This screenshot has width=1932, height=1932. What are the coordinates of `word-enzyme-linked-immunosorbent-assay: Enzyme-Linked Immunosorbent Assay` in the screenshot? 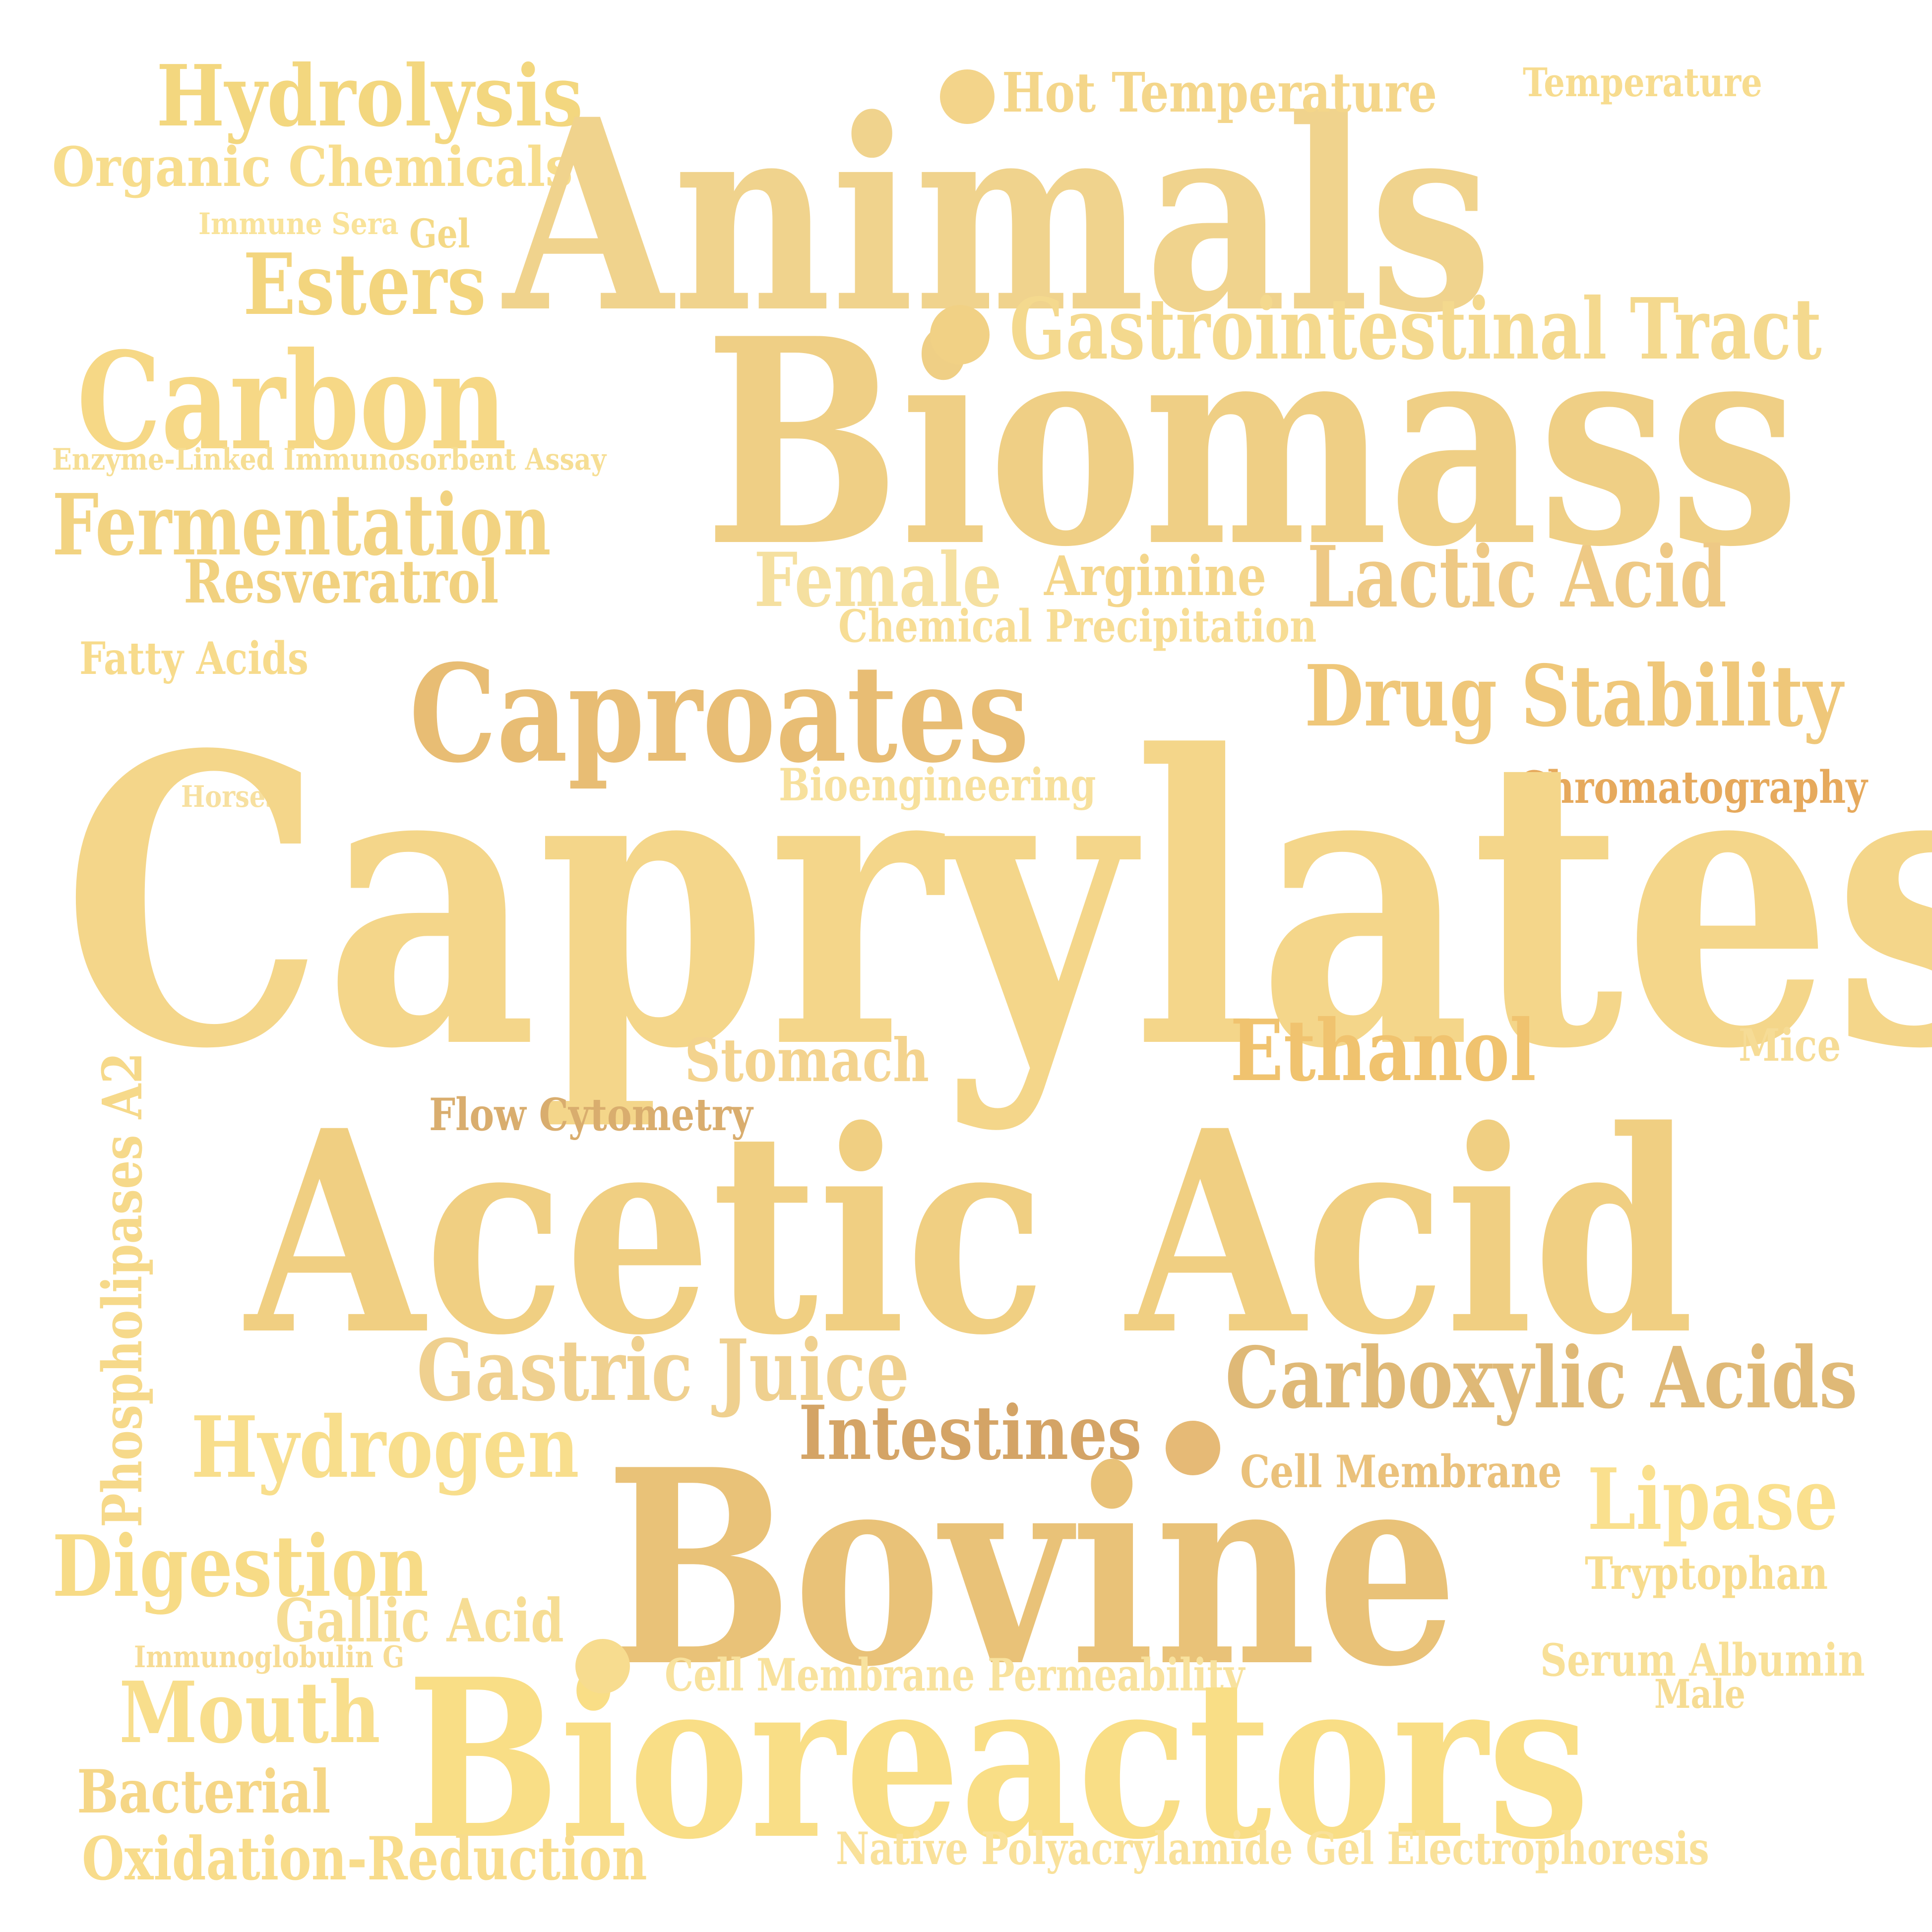 It's located at (329, 459).